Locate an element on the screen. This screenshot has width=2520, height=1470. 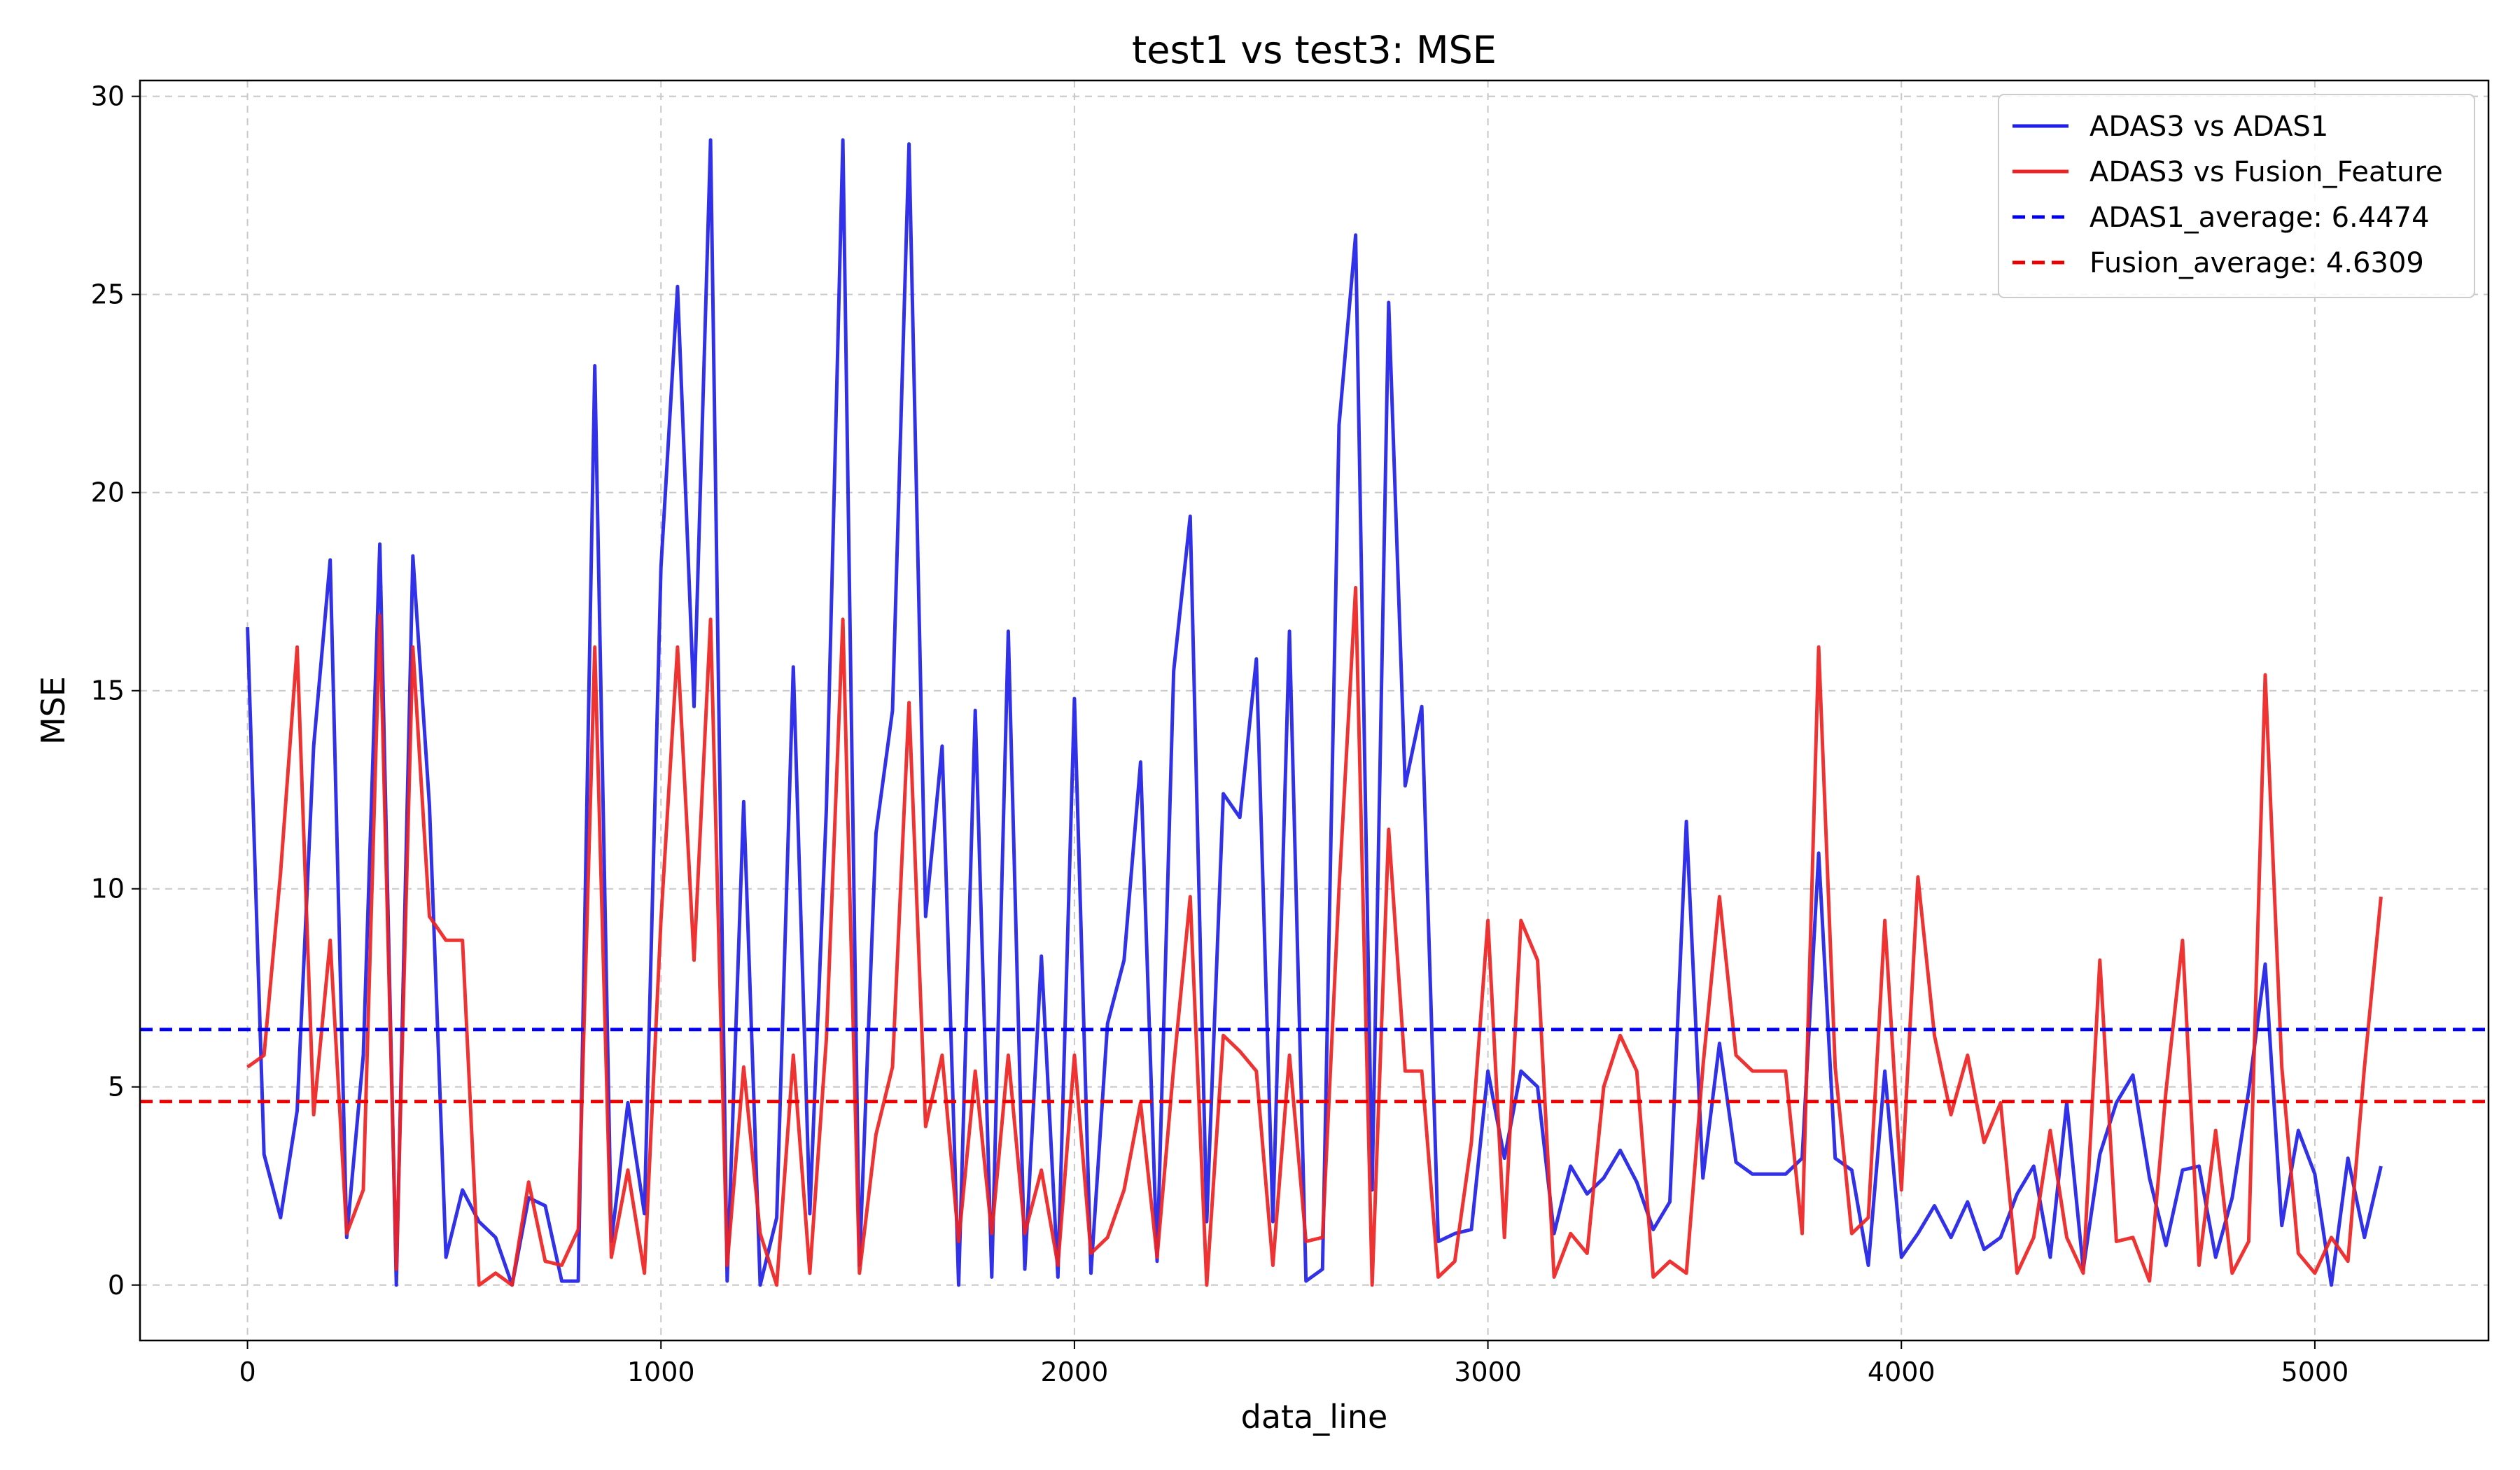
legend-label: Fusion_average: 4.6309 is located at coordinates (2257, 263).